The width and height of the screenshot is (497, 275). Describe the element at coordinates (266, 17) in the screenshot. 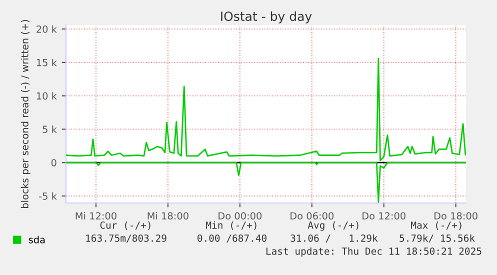

I see `chart-title: IOstat - by day` at that location.